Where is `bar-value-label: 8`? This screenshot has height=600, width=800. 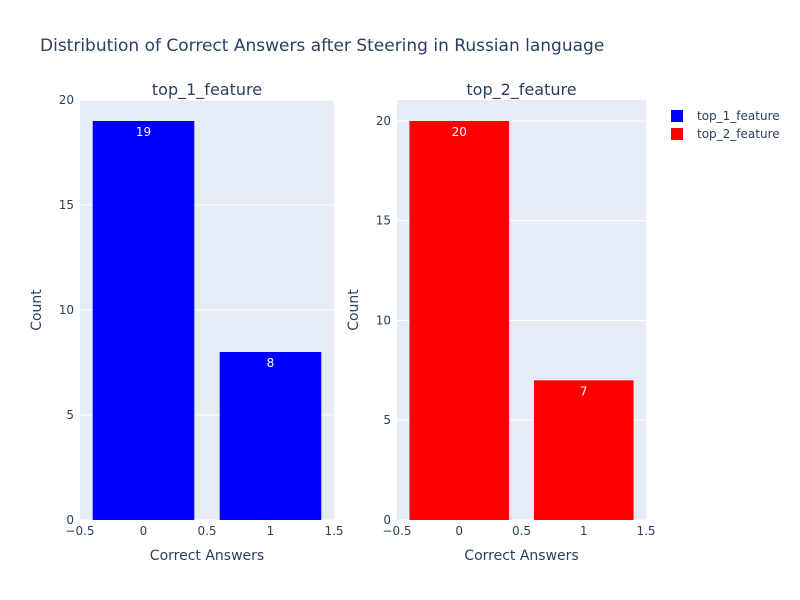 bar-value-label: 8 is located at coordinates (271, 363).